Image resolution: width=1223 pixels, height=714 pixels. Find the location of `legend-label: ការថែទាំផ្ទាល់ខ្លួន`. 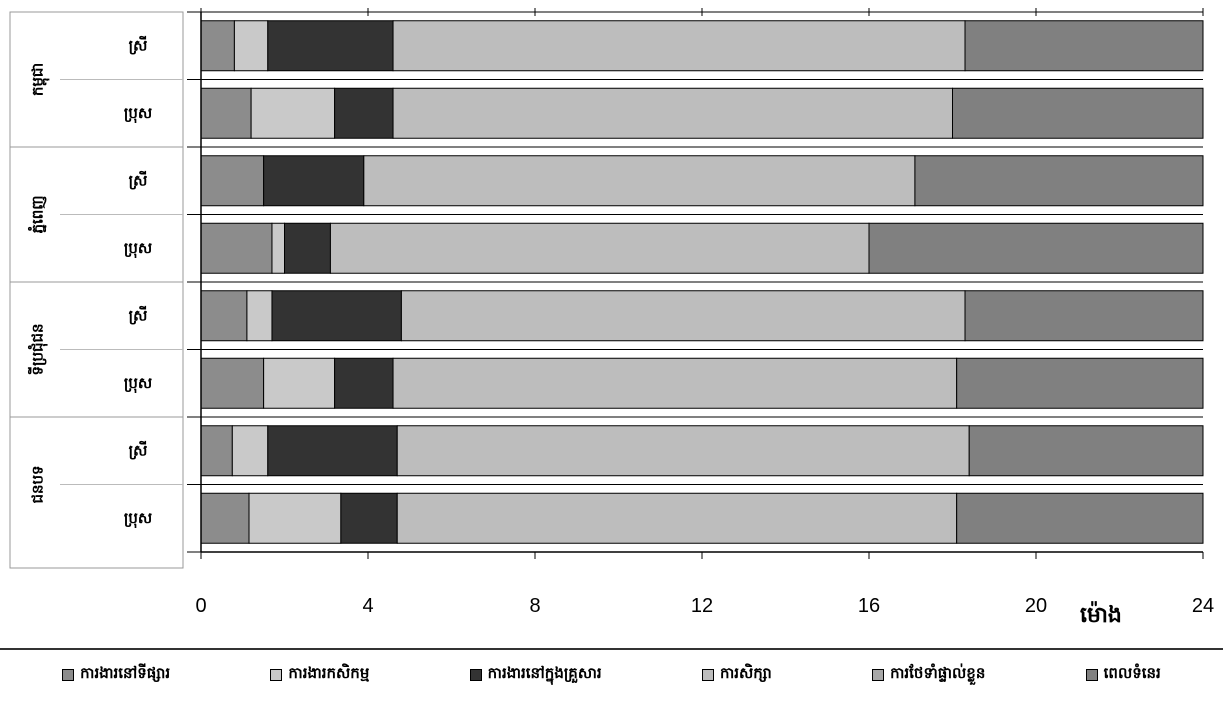

legend-label: ការថែទាំផ្ទាល់ខ្លួន is located at coordinates (938, 673).